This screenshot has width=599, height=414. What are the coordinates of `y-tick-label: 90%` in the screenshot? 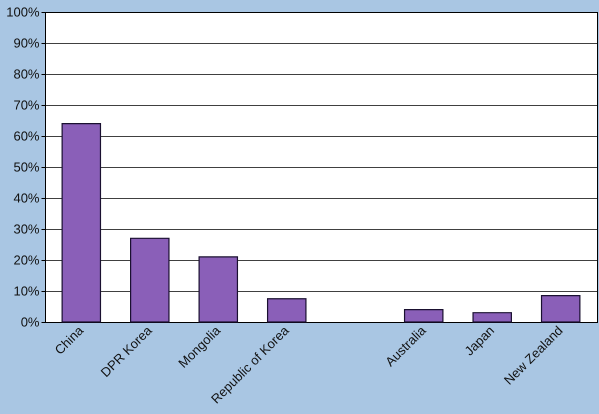 It's located at (26, 43).